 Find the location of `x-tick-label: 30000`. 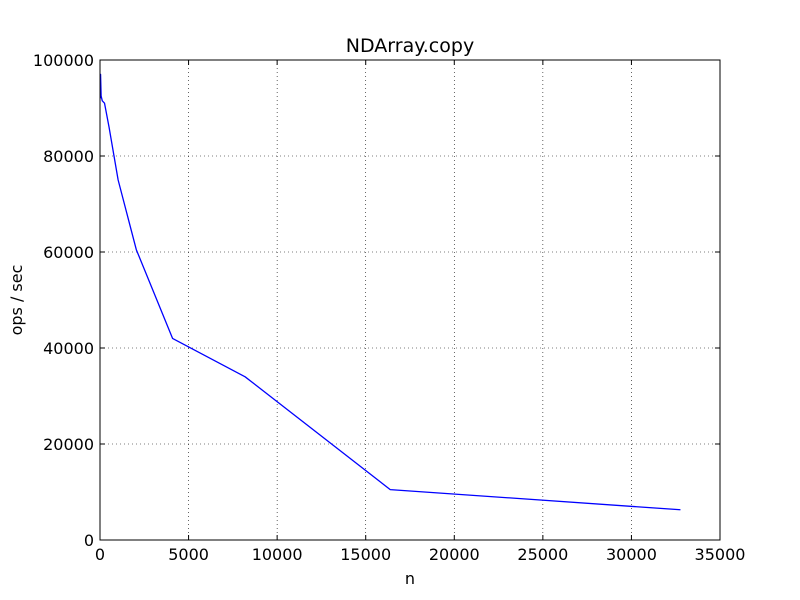

x-tick-label: 30000 is located at coordinates (631, 554).